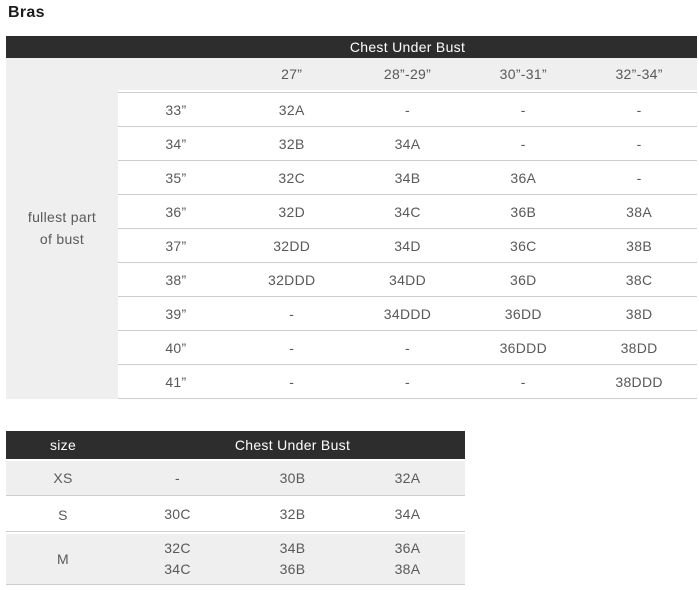 Image resolution: width=699 pixels, height=590 pixels. What do you see at coordinates (523, 245) in the screenshot?
I see `size-cell: 36C` at bounding box center [523, 245].